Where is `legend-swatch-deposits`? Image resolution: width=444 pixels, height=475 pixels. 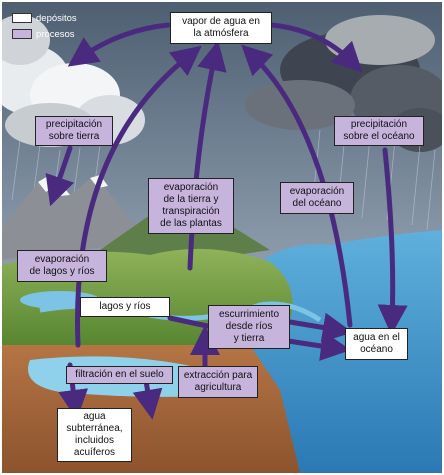
legend-swatch-deposits is located at coordinates (22, 18).